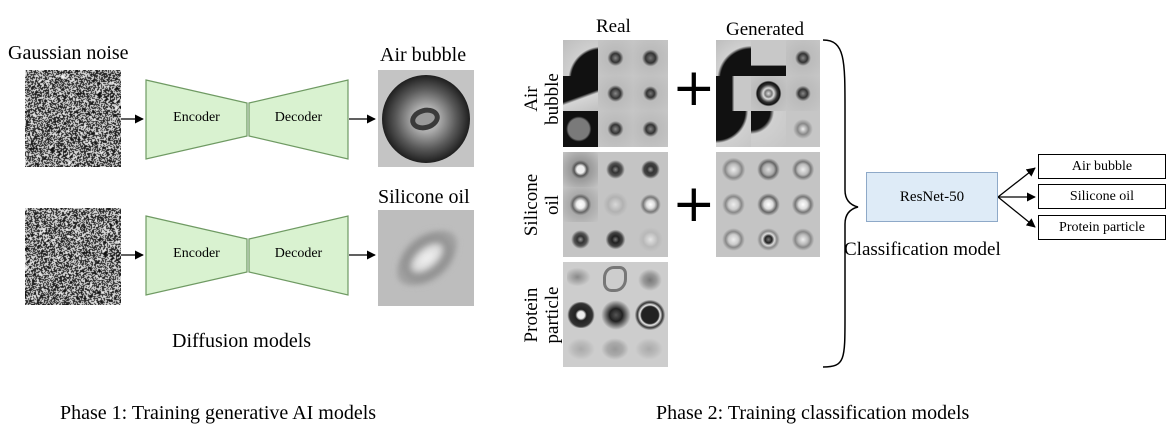  I want to click on phase1-caption: Phase 1: Training generative AI models, so click(218, 413).